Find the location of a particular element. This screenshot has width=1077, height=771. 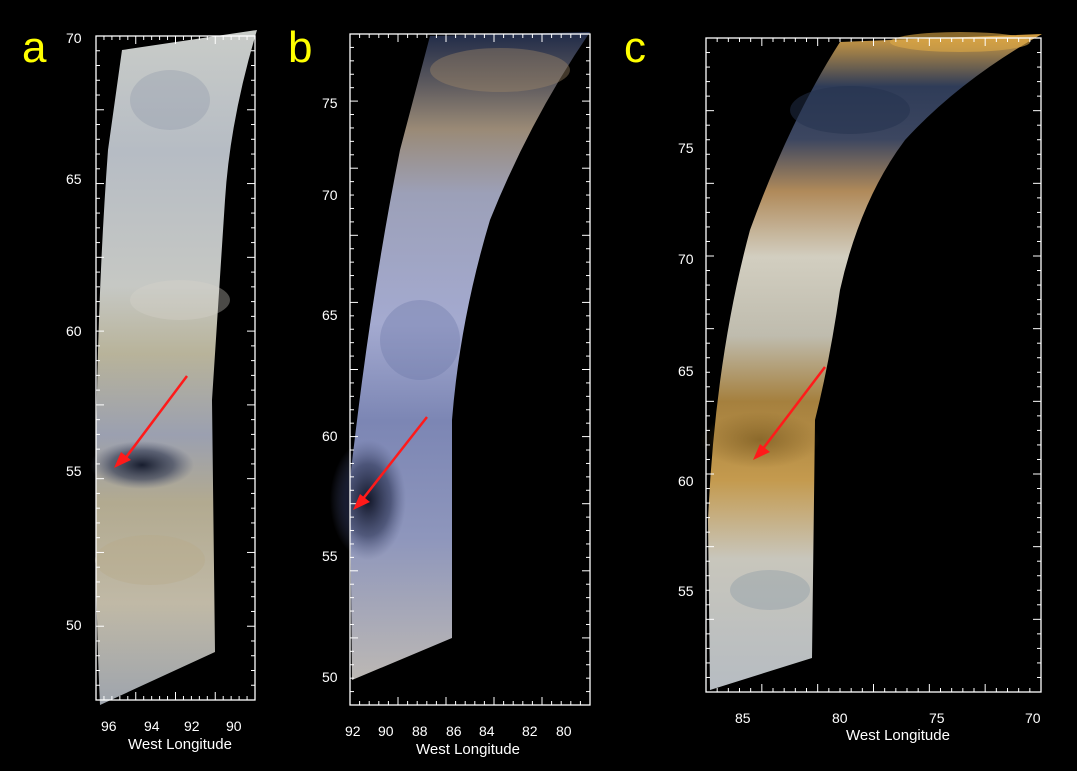

x-tick-label: 85 is located at coordinates (743, 718).